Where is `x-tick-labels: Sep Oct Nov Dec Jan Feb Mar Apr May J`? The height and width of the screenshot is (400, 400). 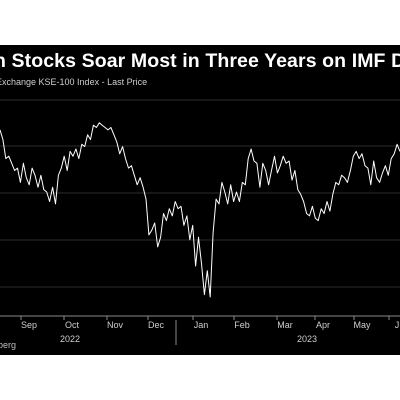 x-tick-labels: Sep Oct Nov Dec Jan Feb Mar Apr May J is located at coordinates (210, 323).